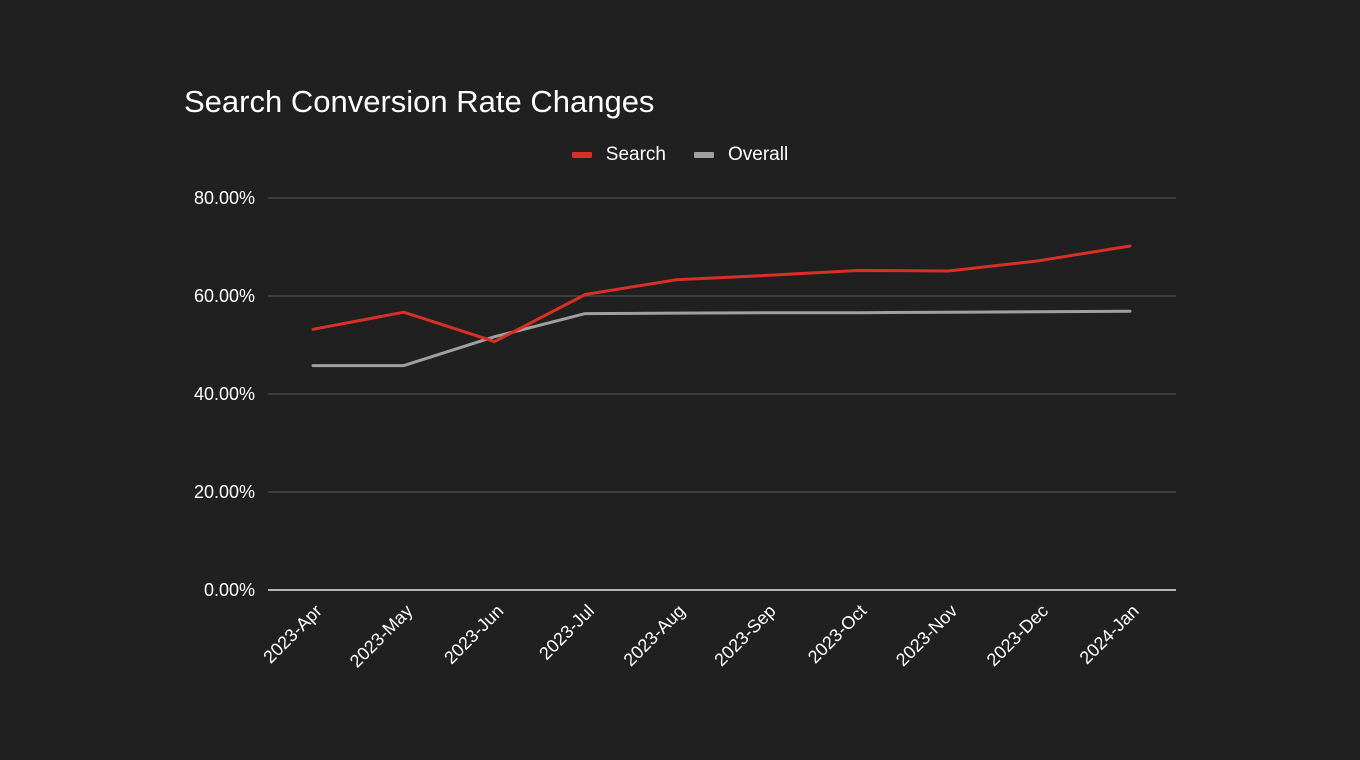 This screenshot has width=1360, height=760. I want to click on series-lines, so click(721, 306).